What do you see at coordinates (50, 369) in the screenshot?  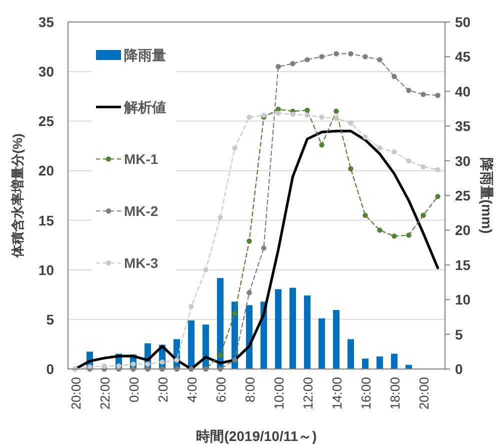 I see `y-tick-label: 0` at bounding box center [50, 369].